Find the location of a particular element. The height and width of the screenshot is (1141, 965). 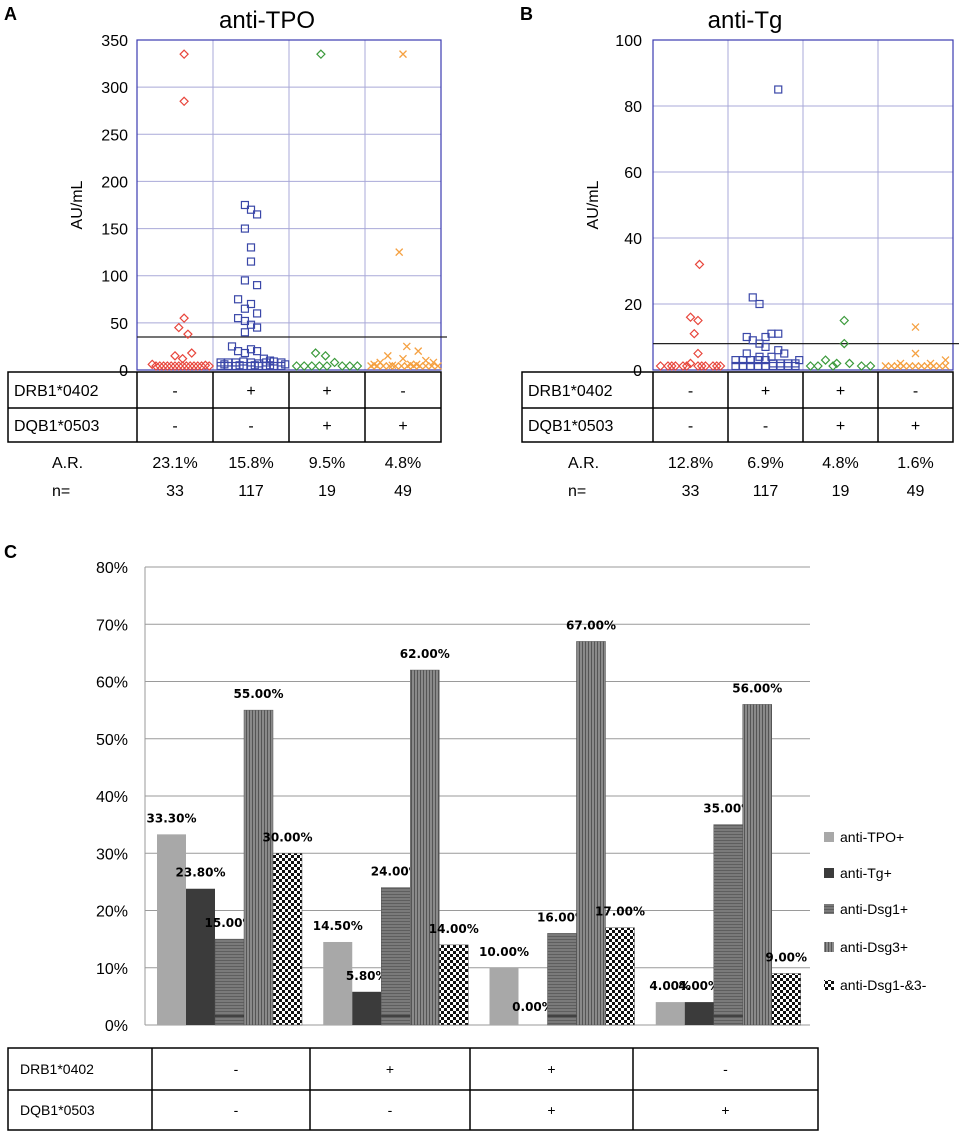

bar-data-label: 67.00% is located at coordinates (591, 625).